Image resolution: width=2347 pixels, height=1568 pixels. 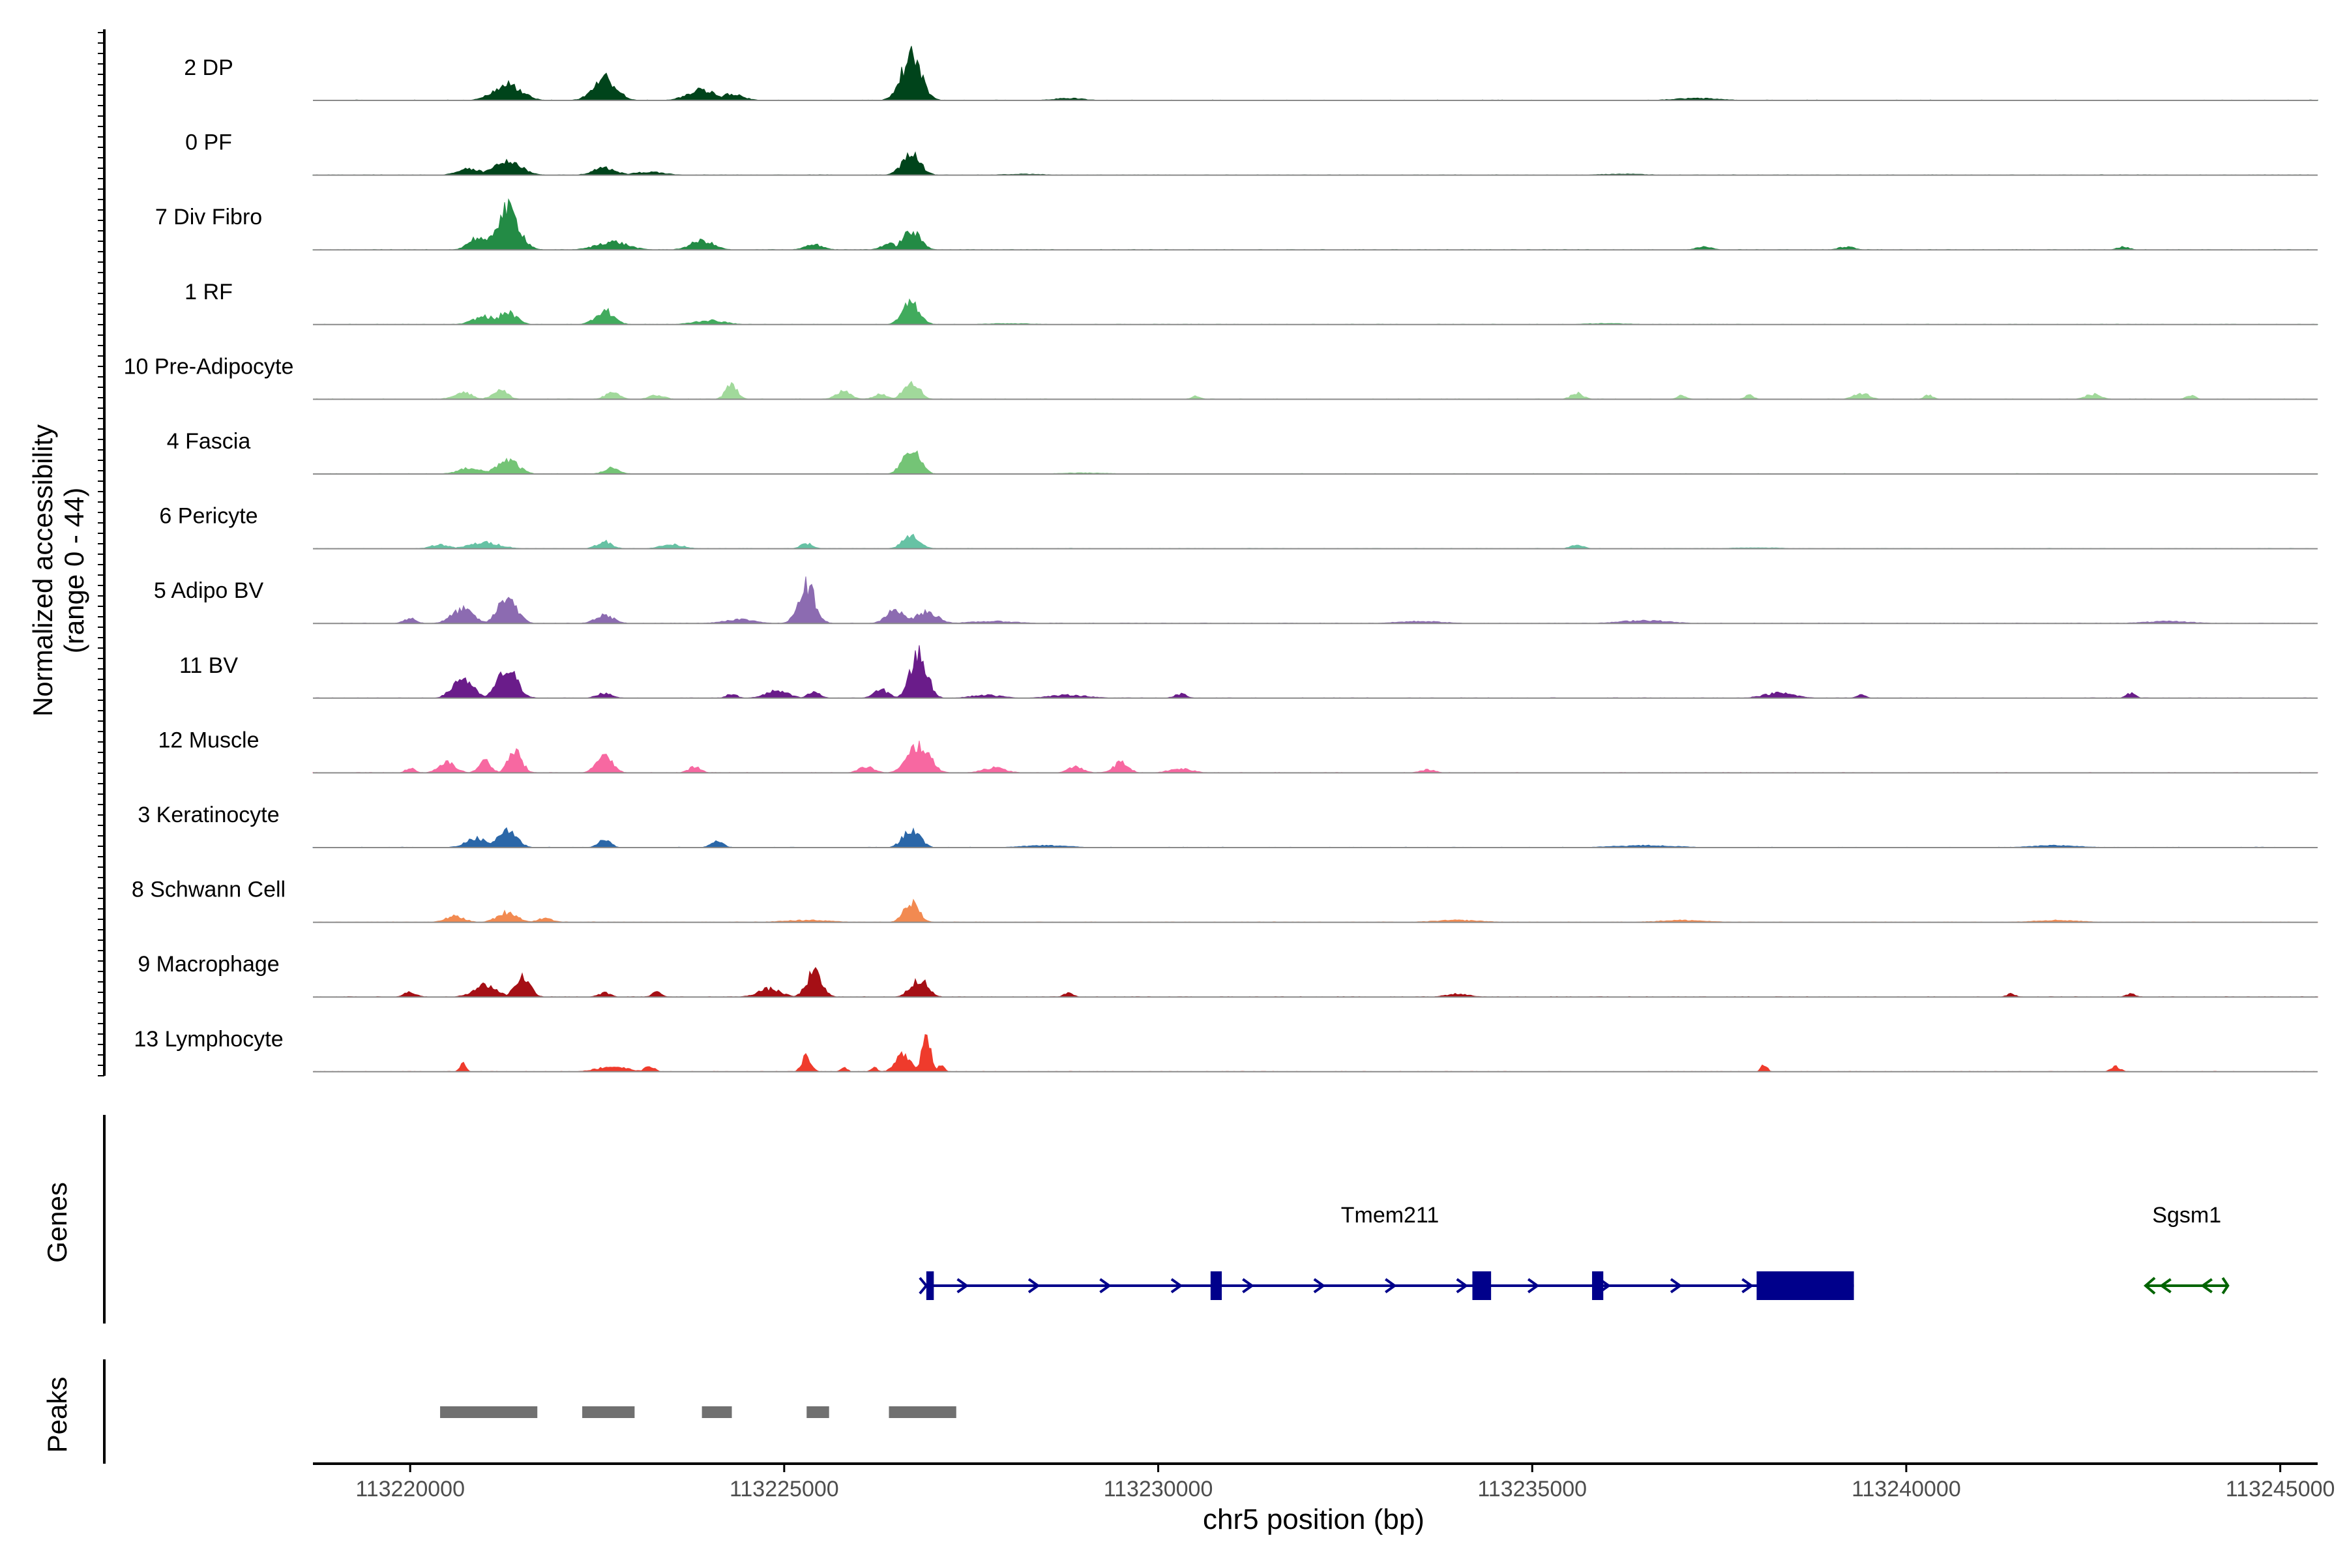 I want to click on genes-track-label: Genes, so click(x=57, y=1223).